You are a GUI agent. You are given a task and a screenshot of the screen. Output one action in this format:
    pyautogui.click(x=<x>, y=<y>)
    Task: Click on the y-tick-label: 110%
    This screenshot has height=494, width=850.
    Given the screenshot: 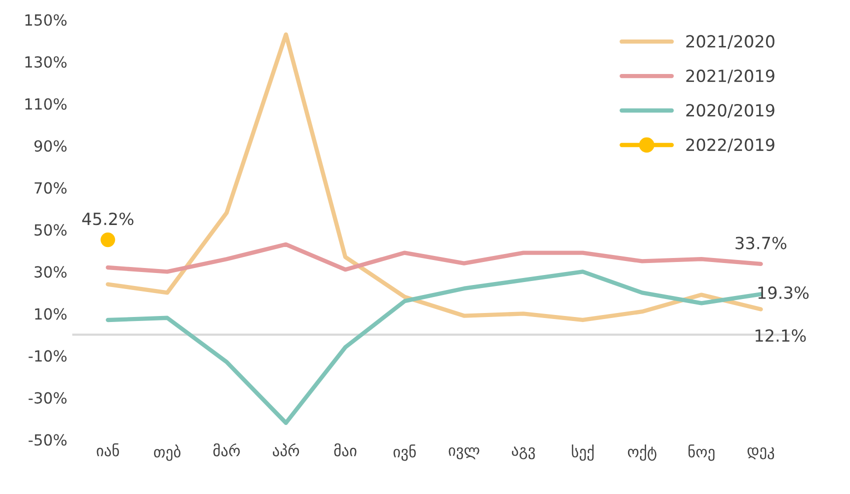 What is the action you would take?
    pyautogui.click(x=46, y=104)
    